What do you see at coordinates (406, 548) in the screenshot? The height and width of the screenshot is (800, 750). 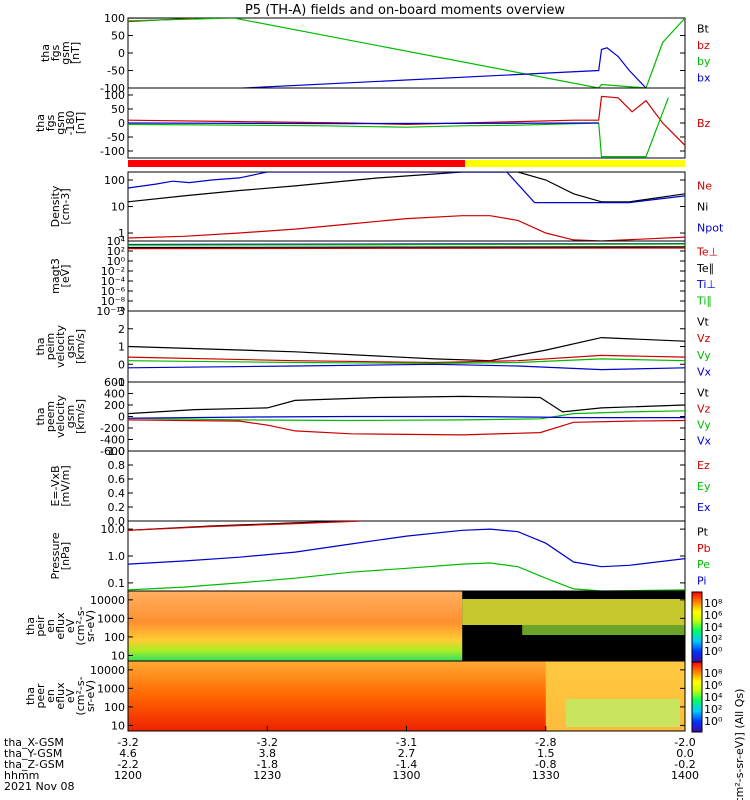 I see `series-Pi` at bounding box center [406, 548].